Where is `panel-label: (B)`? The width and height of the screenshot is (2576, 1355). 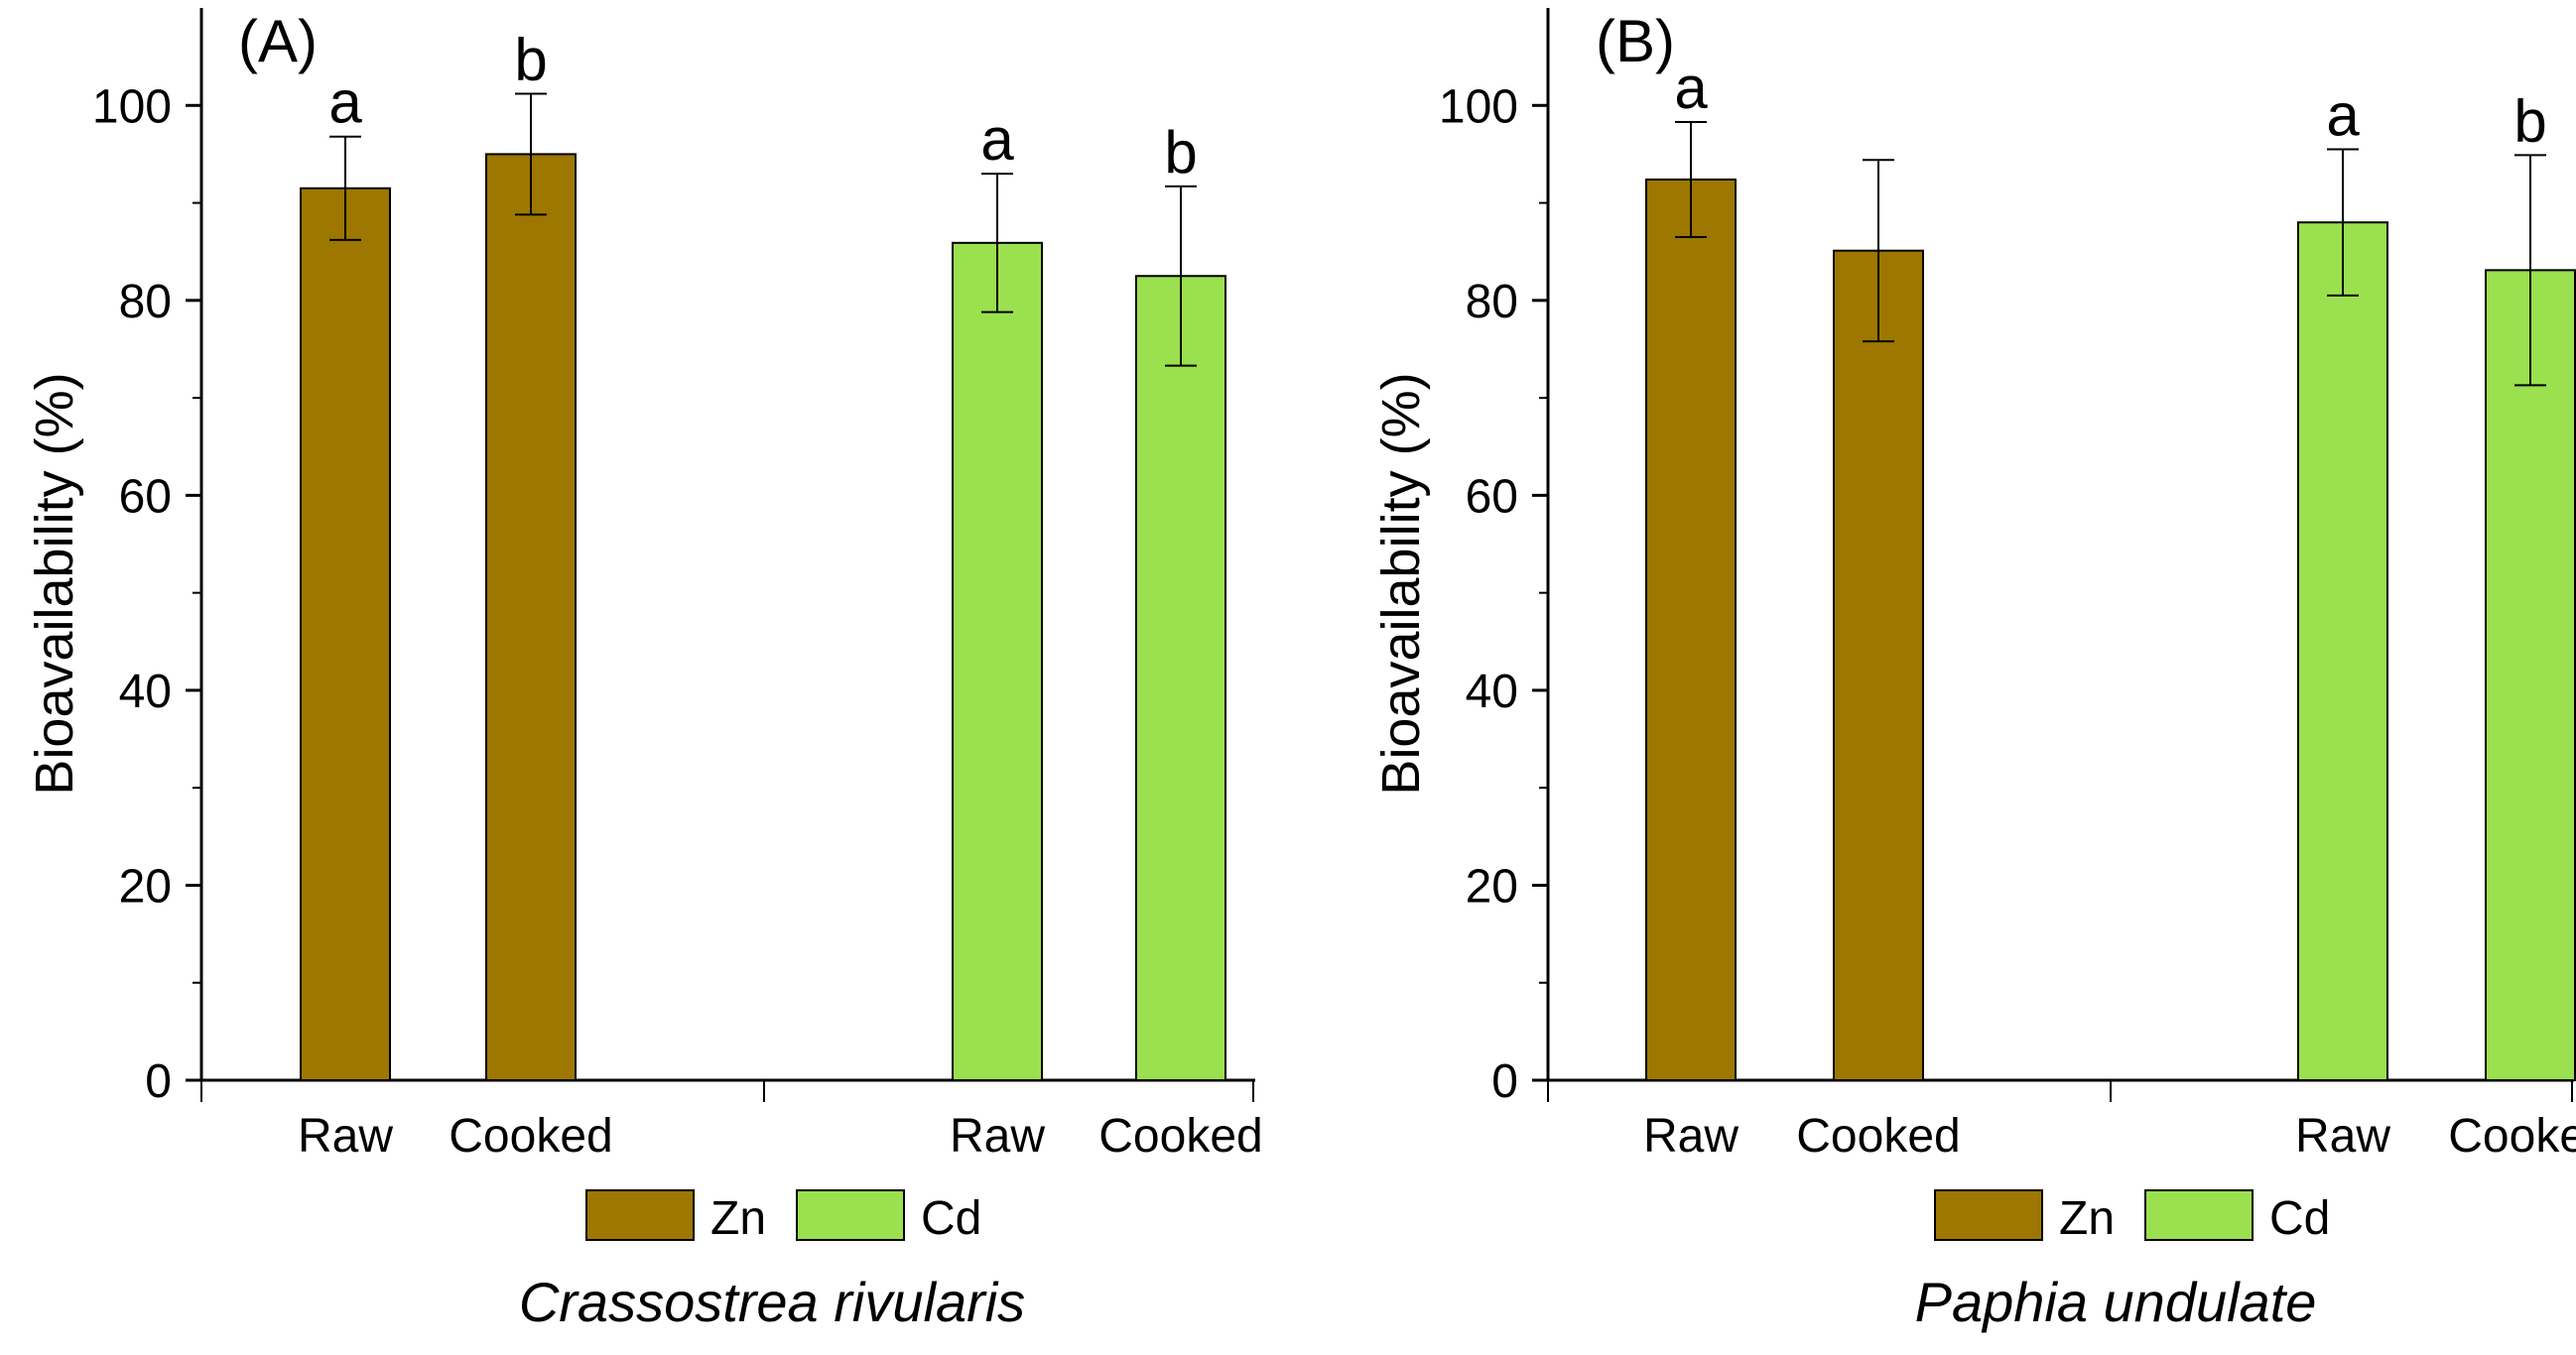
panel-label: (B) is located at coordinates (1636, 41).